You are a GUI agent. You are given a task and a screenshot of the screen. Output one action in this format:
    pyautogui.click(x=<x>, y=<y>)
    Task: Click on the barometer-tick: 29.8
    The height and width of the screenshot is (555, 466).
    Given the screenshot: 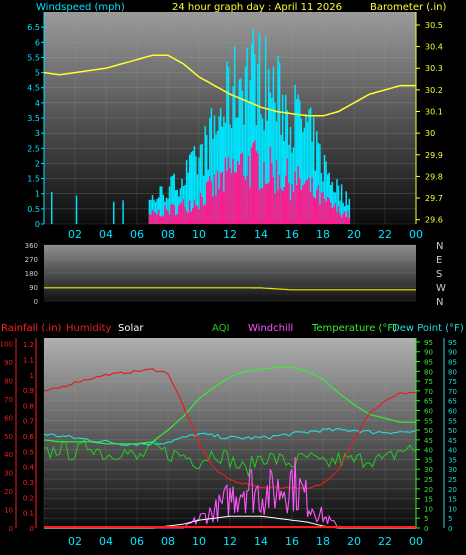 What is the action you would take?
    pyautogui.click(x=434, y=176)
    